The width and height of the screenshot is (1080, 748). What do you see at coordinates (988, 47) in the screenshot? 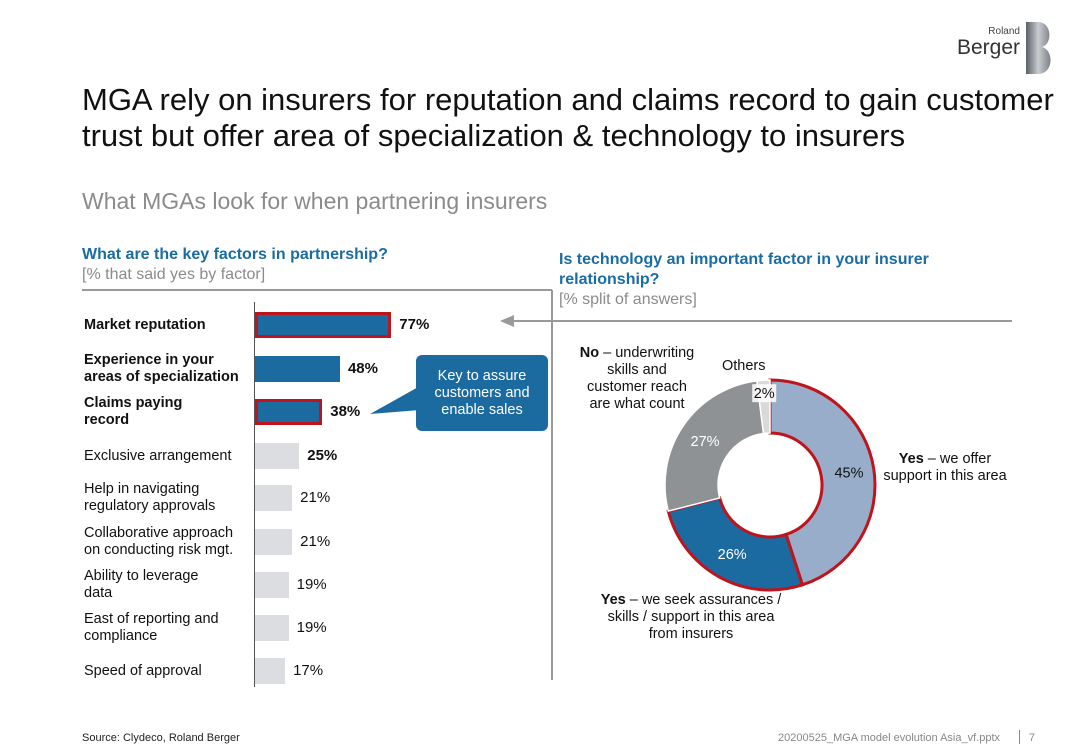
I see `logo-big-text: Berger` at bounding box center [988, 47].